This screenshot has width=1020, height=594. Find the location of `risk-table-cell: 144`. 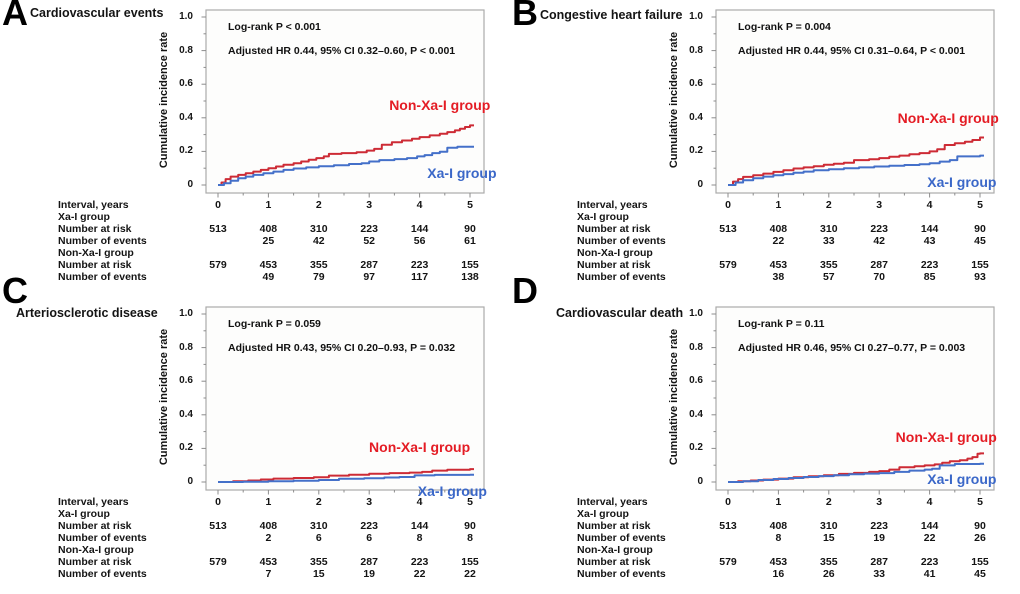

risk-table-cell: 144 is located at coordinates (419, 526).